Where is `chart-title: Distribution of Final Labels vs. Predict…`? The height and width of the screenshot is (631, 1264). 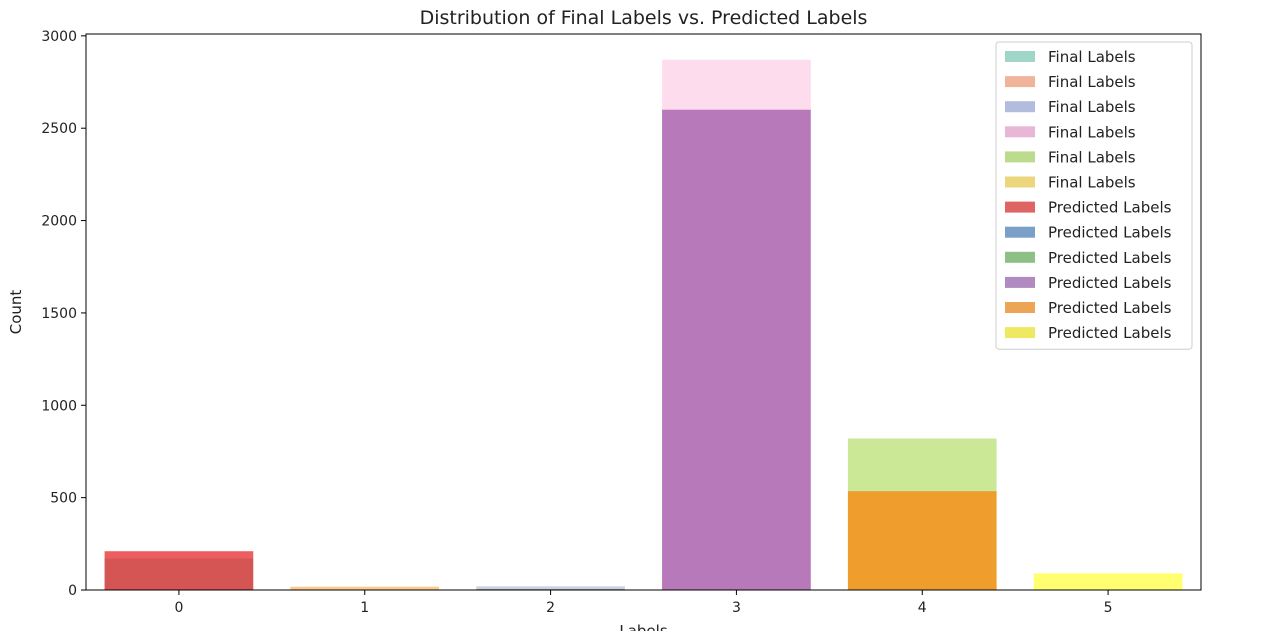 chart-title: Distribution of Final Labels vs. Predict… is located at coordinates (644, 18).